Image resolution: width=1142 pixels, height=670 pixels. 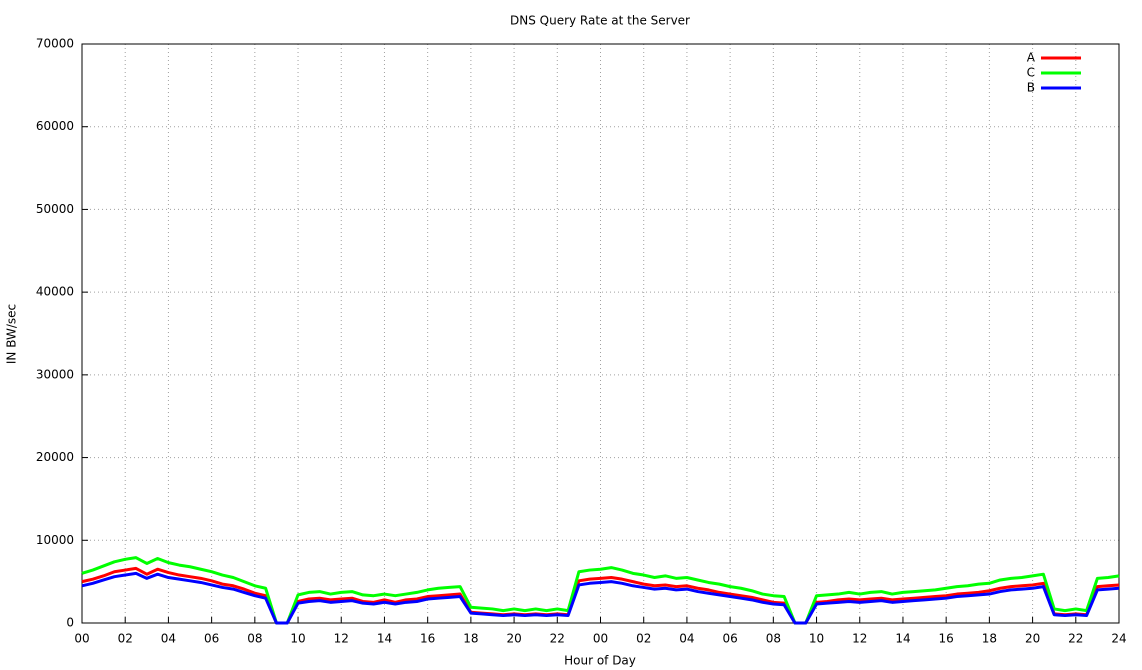 I want to click on y-tick-label: 10000, so click(x=55, y=540).